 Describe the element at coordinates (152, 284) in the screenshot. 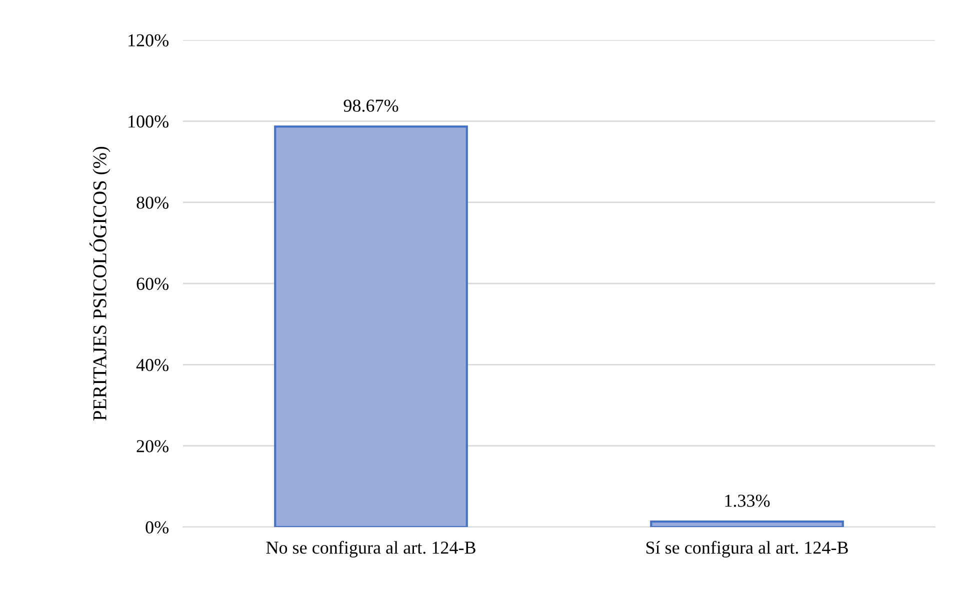

I see `y-tick-label: 60%` at that location.